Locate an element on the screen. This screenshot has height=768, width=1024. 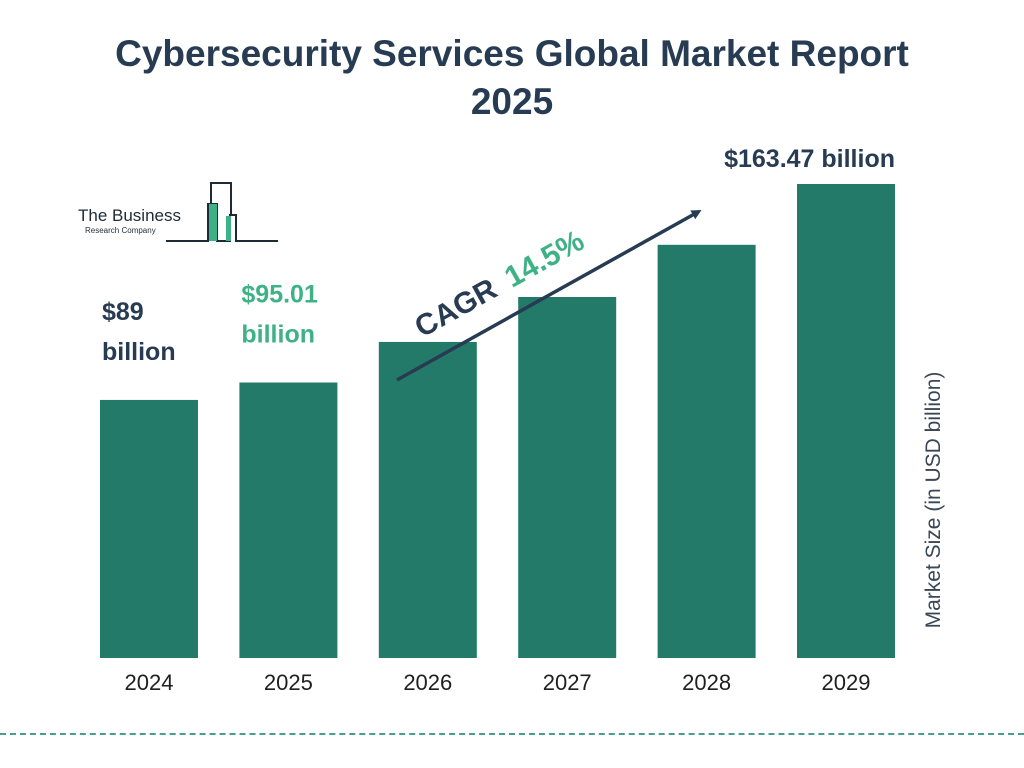
cagr-value: 14.5% is located at coordinates (544, 259).